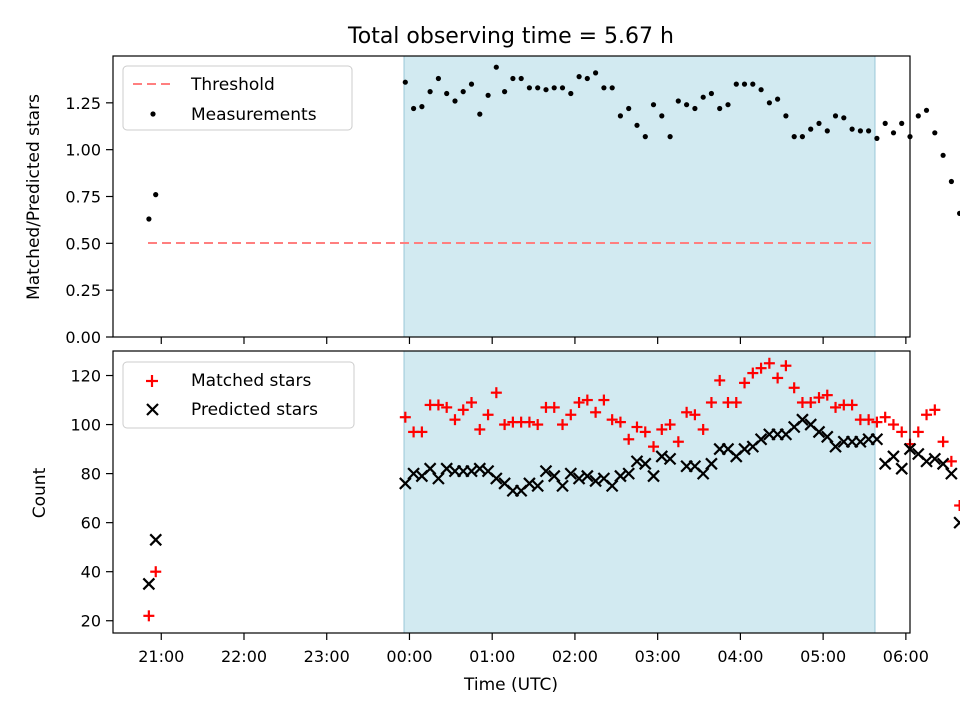  Describe the element at coordinates (40, 492) in the screenshot. I see `bottom-y-axis-label: Count` at that location.